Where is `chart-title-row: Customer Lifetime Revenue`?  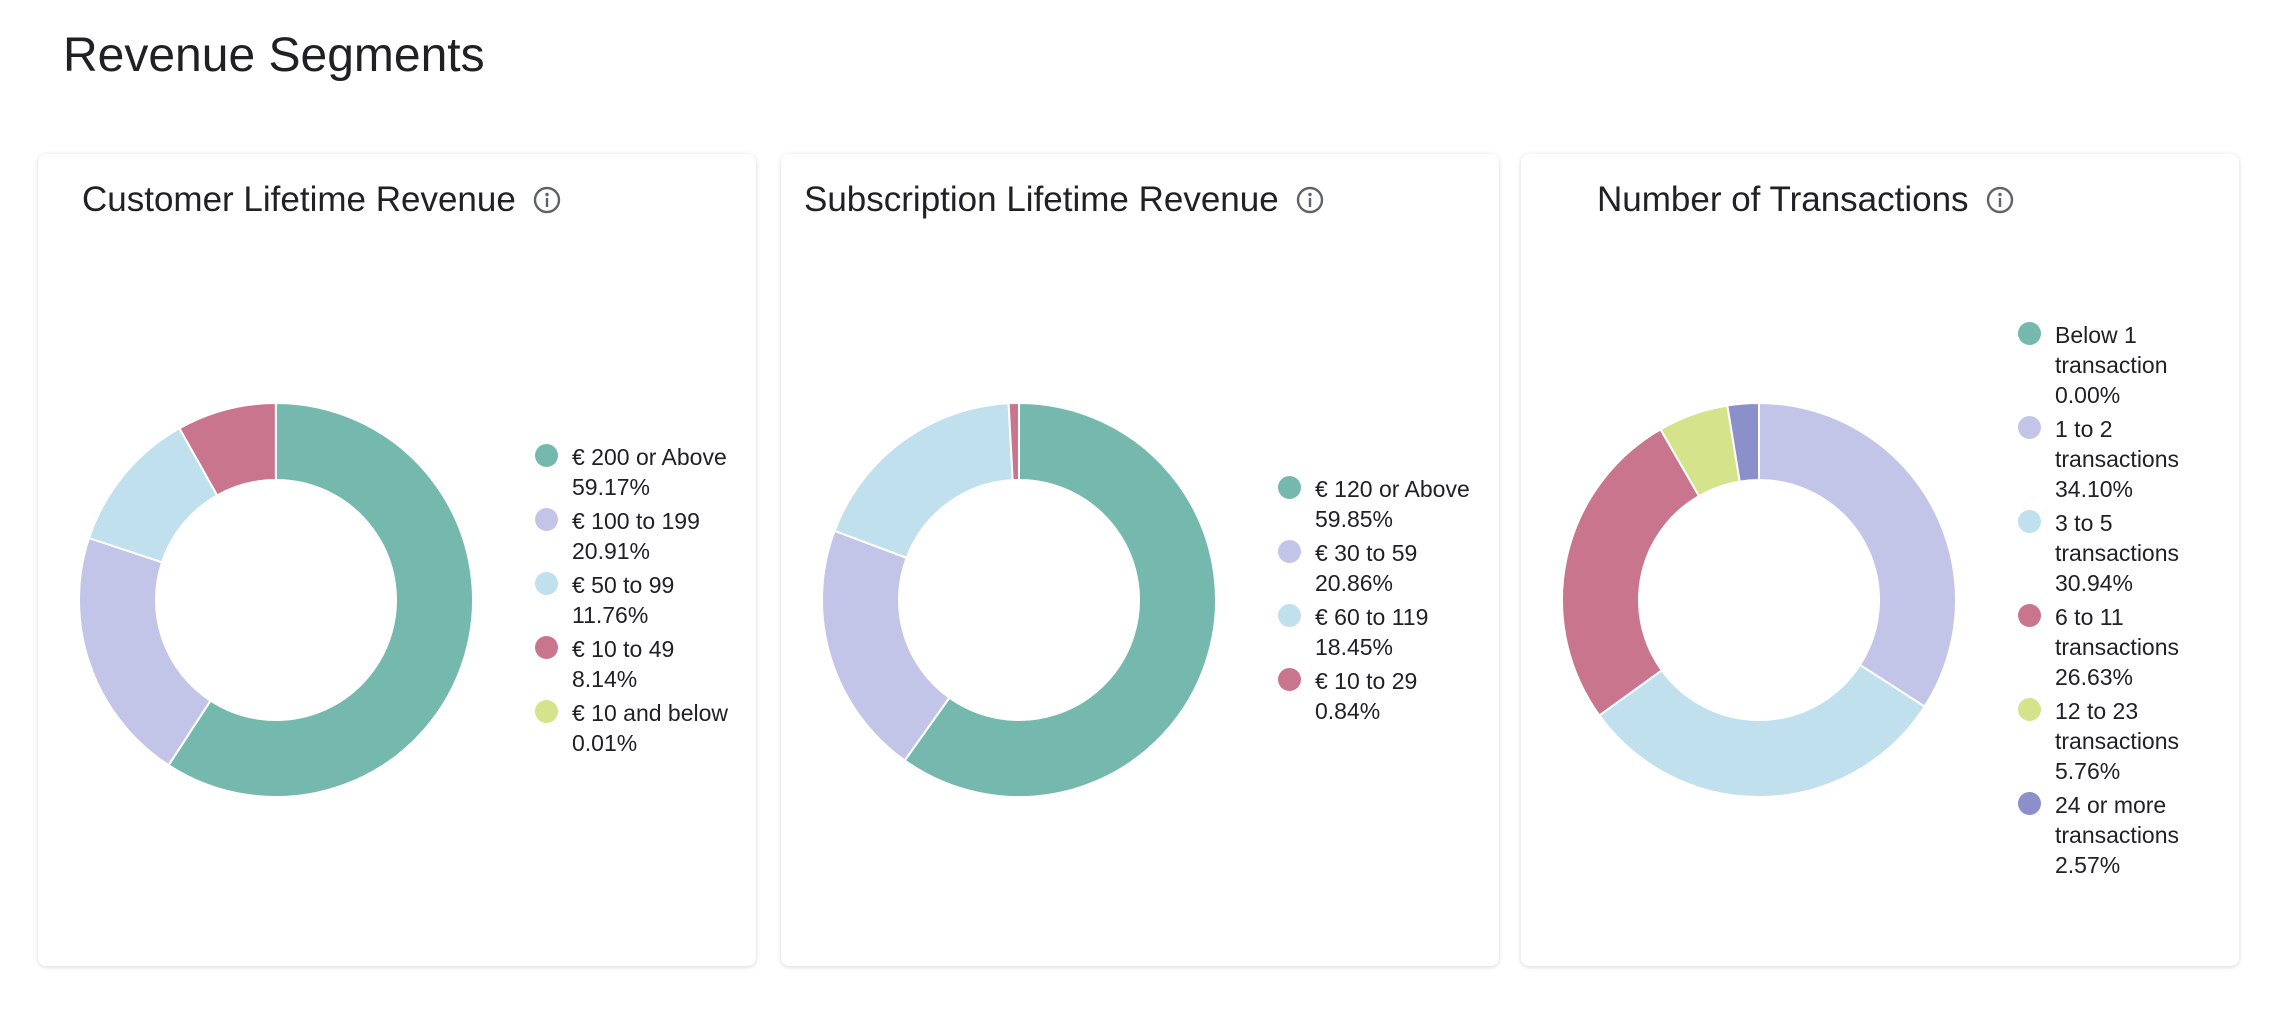 chart-title-row: Customer Lifetime Revenue is located at coordinates (322, 200).